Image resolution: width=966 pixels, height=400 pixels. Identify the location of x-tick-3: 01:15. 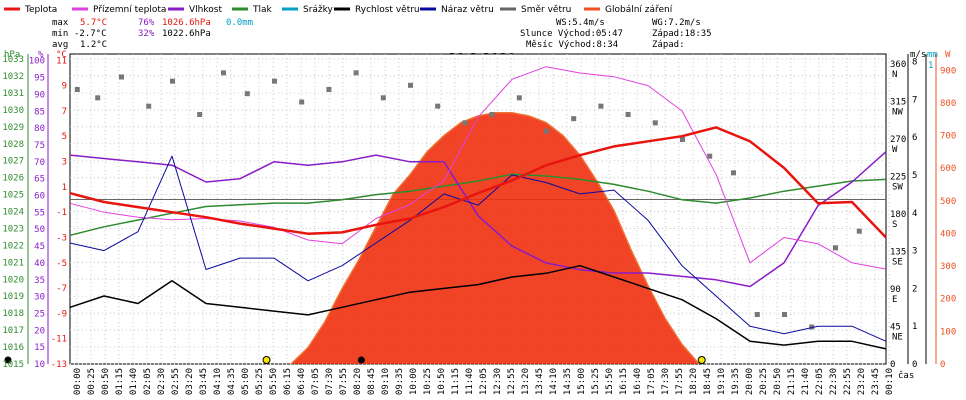
(120, 381).